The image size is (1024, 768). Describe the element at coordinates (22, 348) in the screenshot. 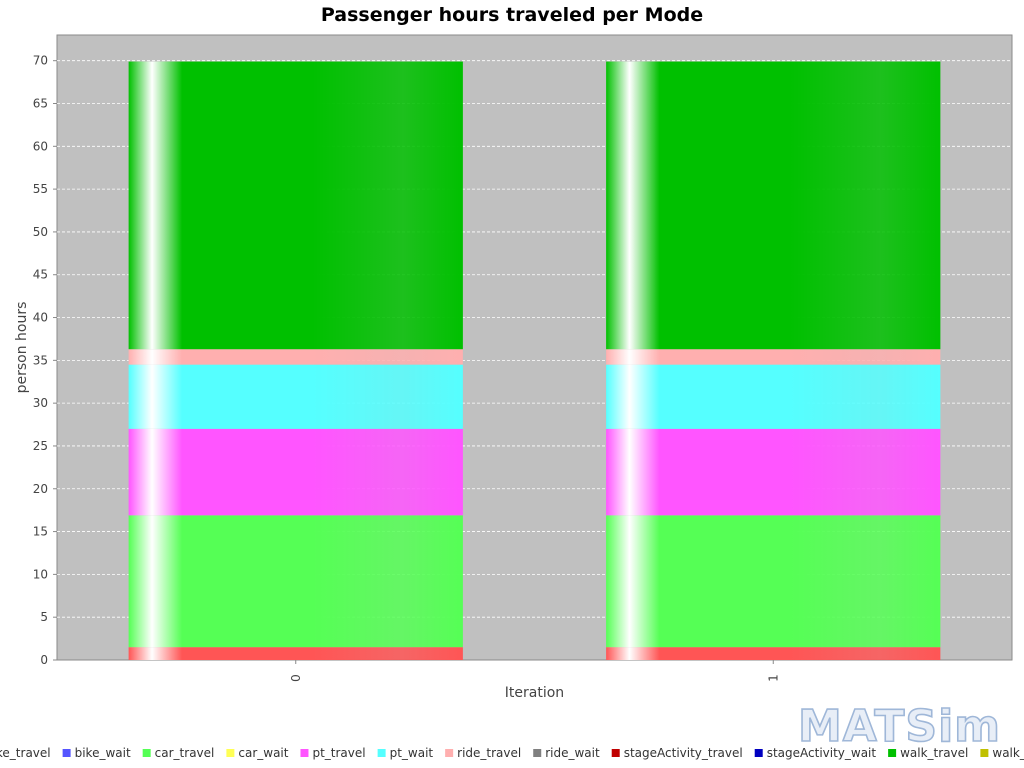

I see `y-axis-label: person hours` at that location.